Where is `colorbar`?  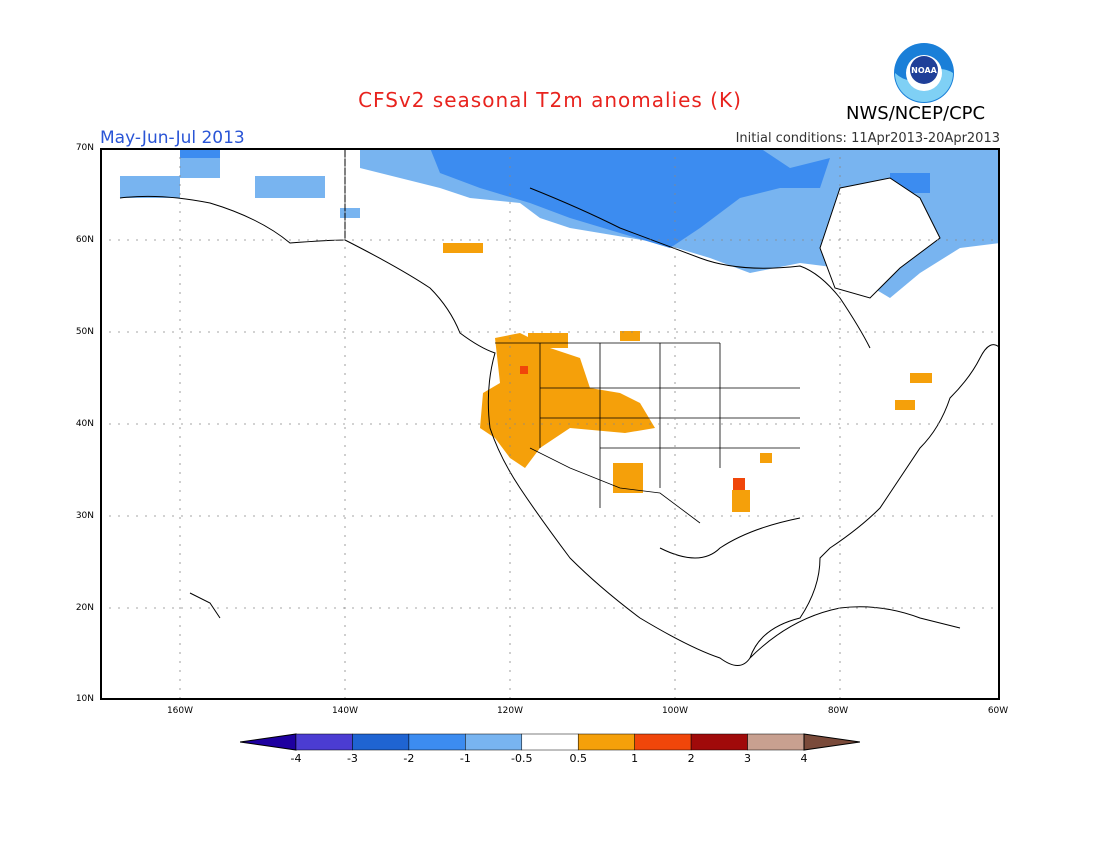 colorbar is located at coordinates (550, 742).